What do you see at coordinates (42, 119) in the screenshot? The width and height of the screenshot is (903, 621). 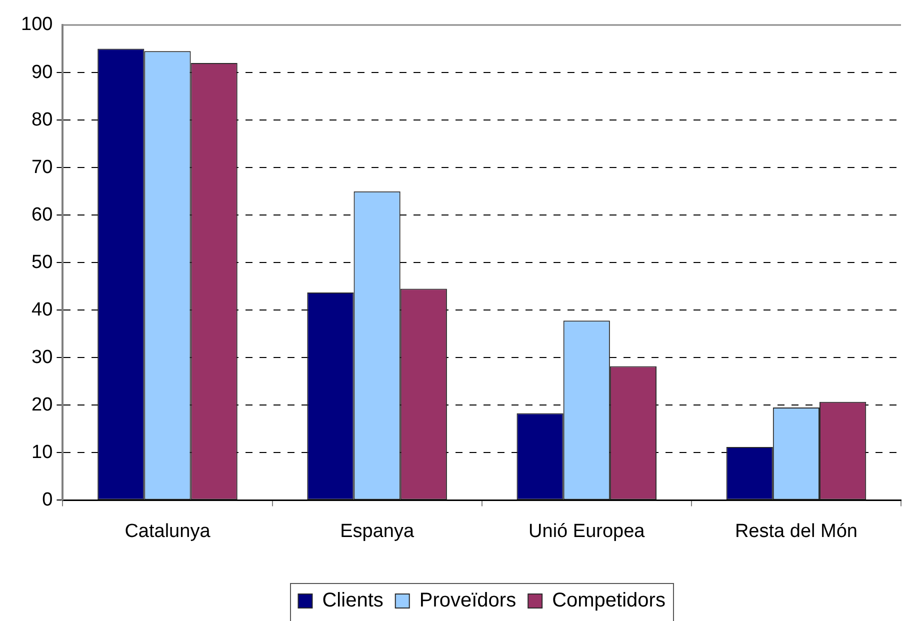 I see `y-tick-label: 80` at bounding box center [42, 119].